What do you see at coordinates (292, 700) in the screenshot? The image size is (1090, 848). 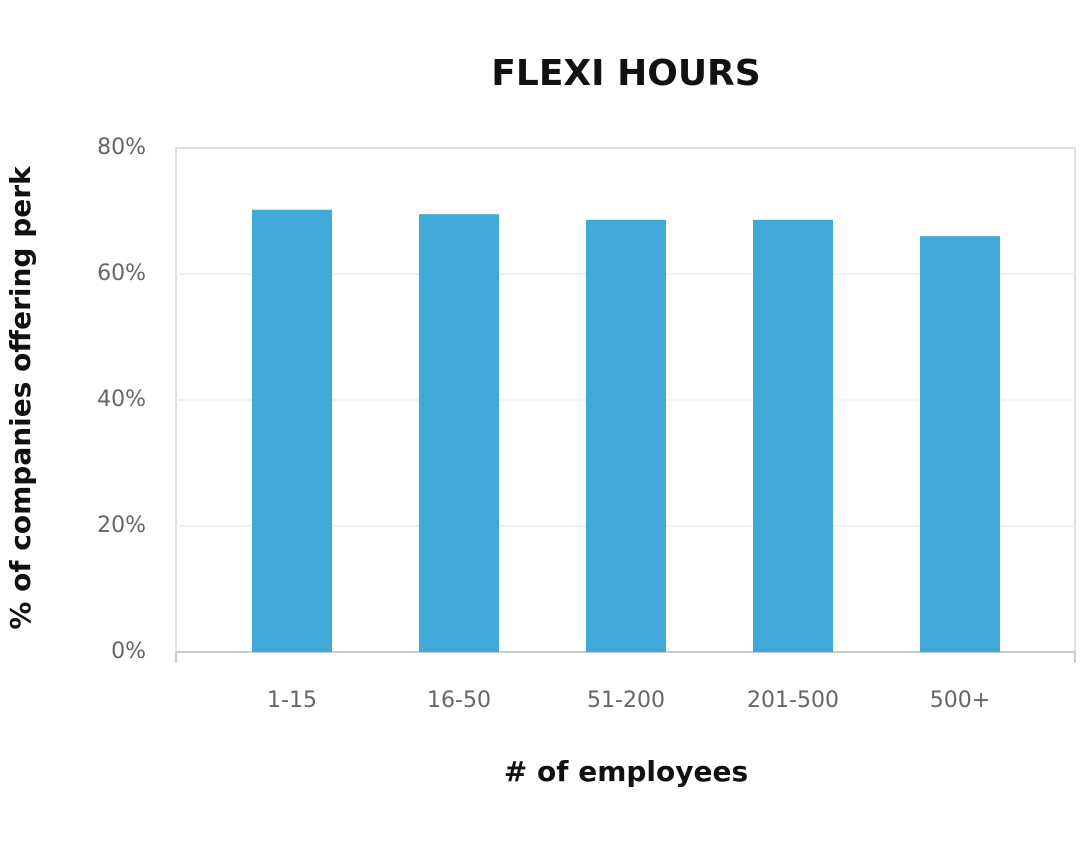 I see `x-tick-label: 1-15` at bounding box center [292, 700].